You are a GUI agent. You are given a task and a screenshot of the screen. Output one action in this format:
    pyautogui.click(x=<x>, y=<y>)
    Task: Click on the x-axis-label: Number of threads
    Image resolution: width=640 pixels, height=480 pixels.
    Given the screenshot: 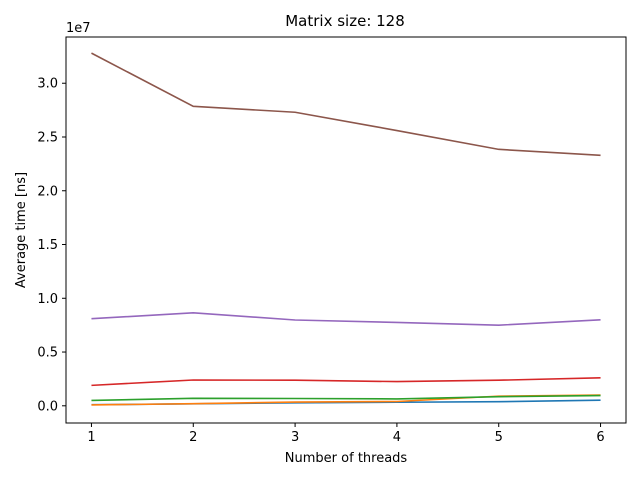 What is the action you would take?
    pyautogui.click(x=346, y=458)
    